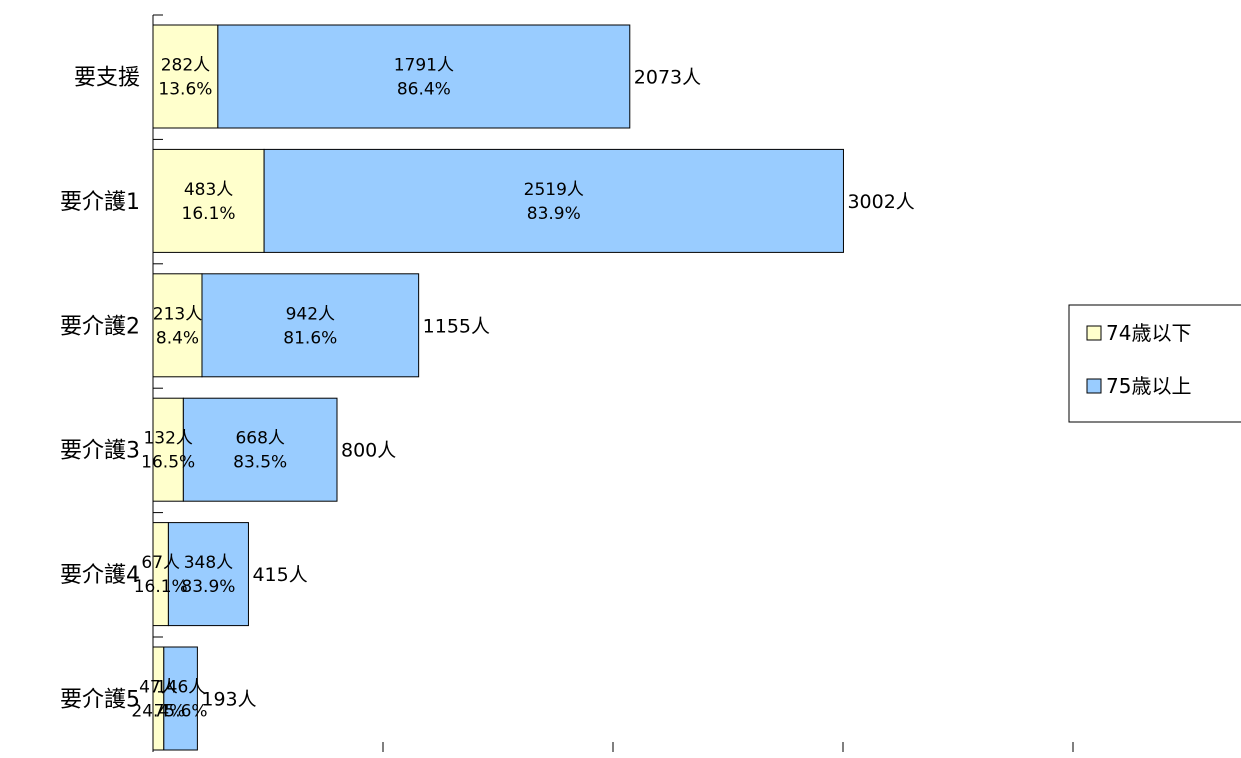 This screenshot has height=758, width=1241. I want to click on legend-label: 74歳以下, so click(1148, 333).